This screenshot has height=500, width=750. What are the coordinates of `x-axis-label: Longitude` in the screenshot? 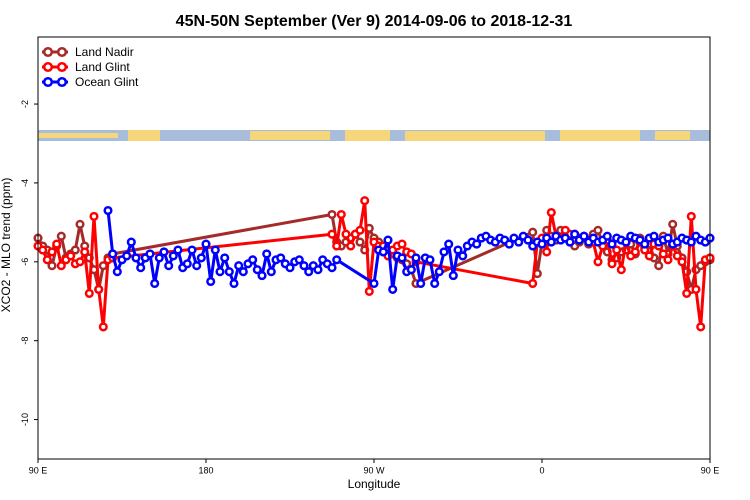 It's located at (374, 484).